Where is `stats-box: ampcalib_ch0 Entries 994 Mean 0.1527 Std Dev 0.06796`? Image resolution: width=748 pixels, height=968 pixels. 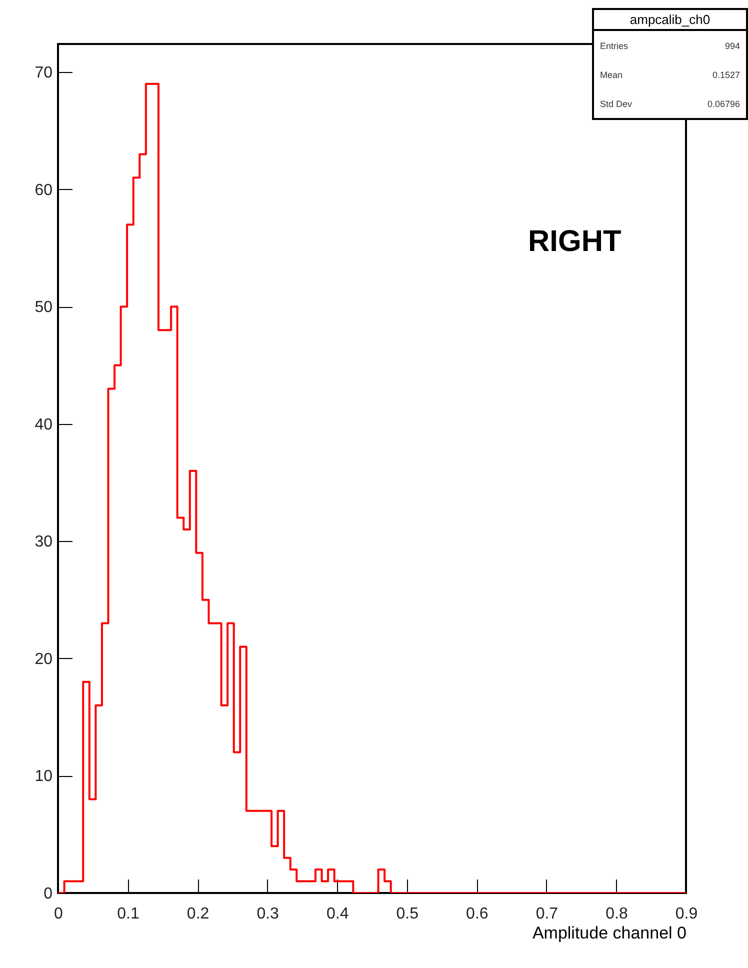
stats-box: ampcalib_ch0 Entries 994 Mean 0.1527 Std Dev 0.06796 is located at coordinates (670, 64).